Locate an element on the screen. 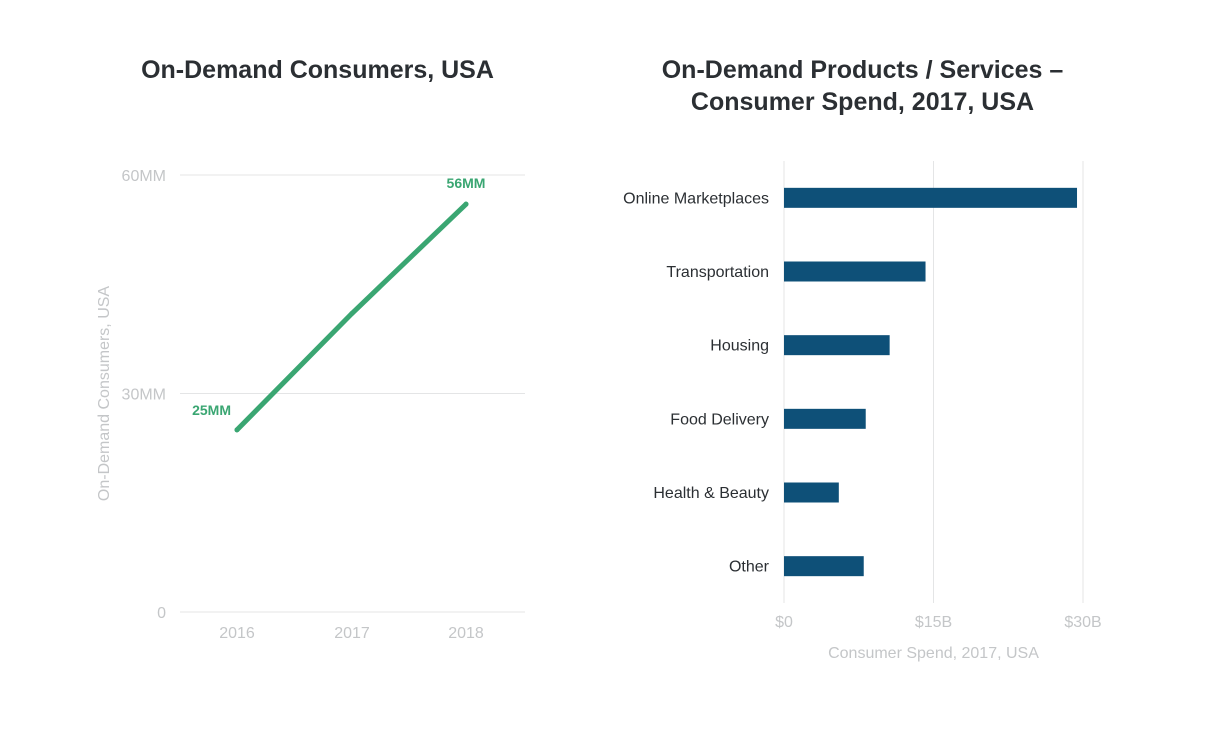 The height and width of the screenshot is (732, 1216). category-label: Transportation is located at coordinates (717, 272).